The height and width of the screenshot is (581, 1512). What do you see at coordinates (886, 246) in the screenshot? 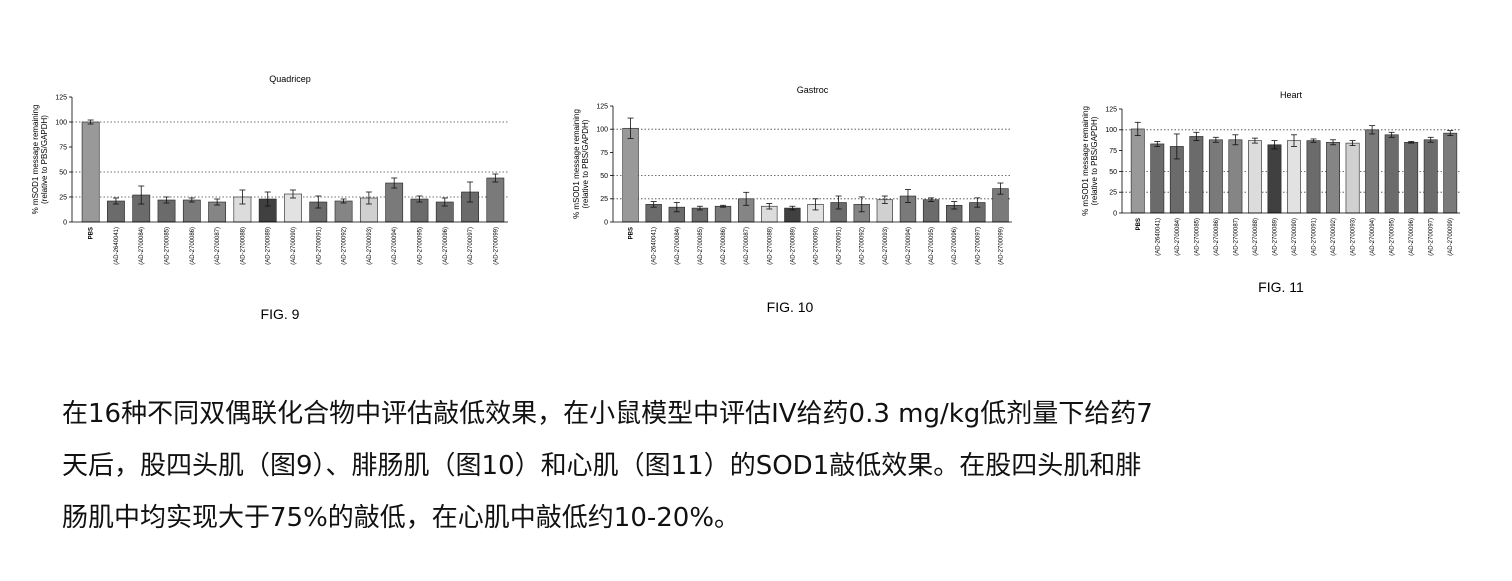
I see `category-label-11: (AD-2700093)` at bounding box center [886, 246].